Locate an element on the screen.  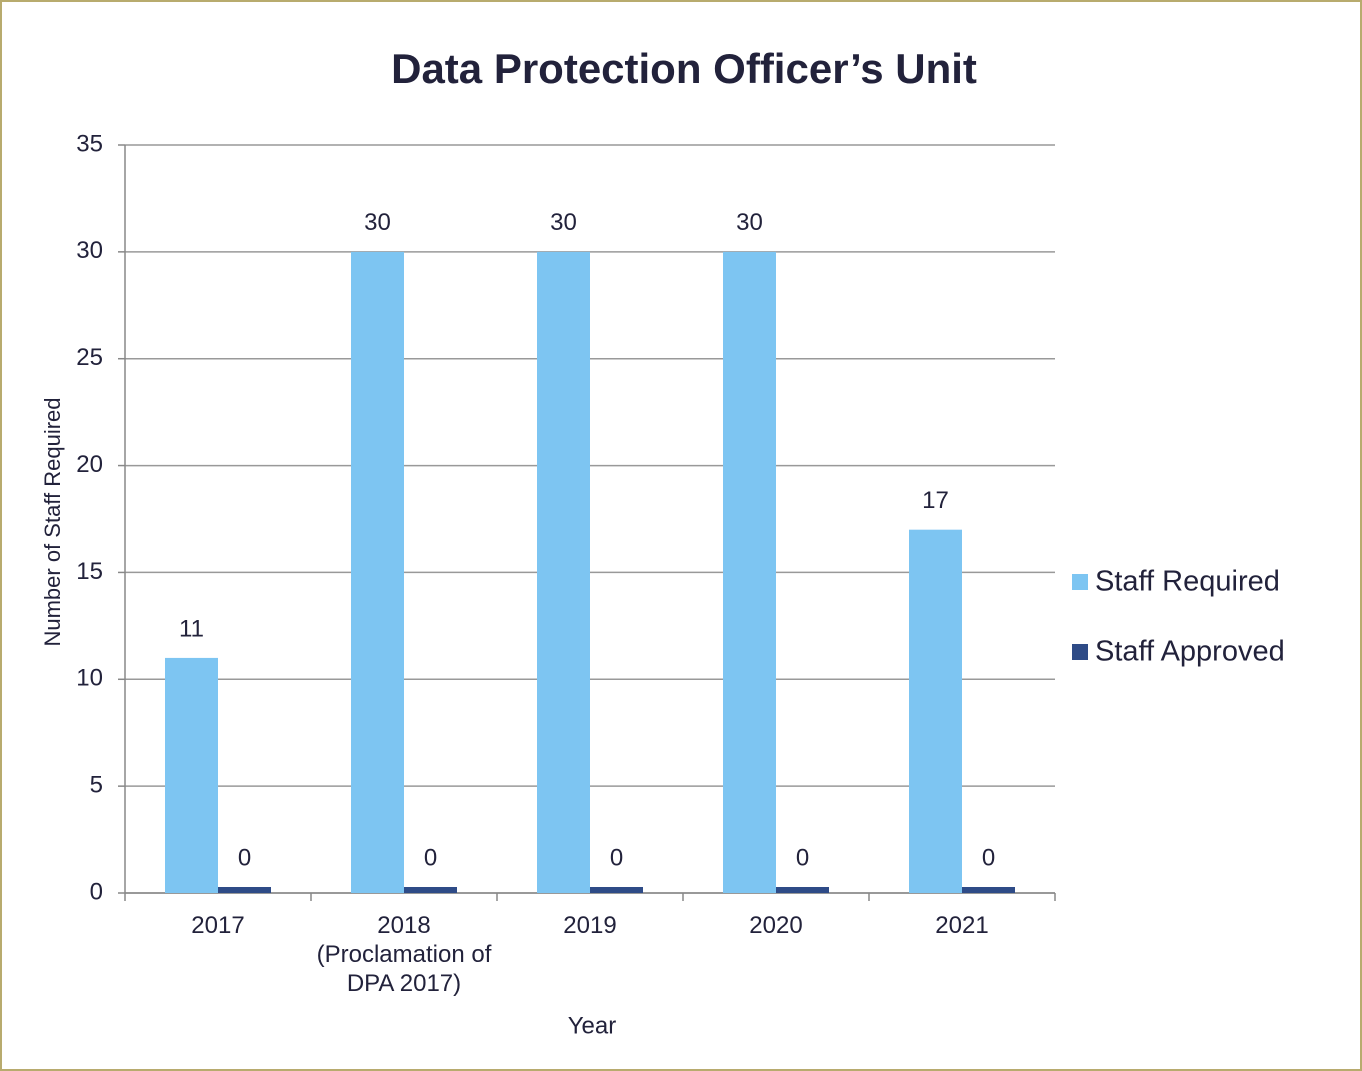
data-label: 11 is located at coordinates (191, 628).